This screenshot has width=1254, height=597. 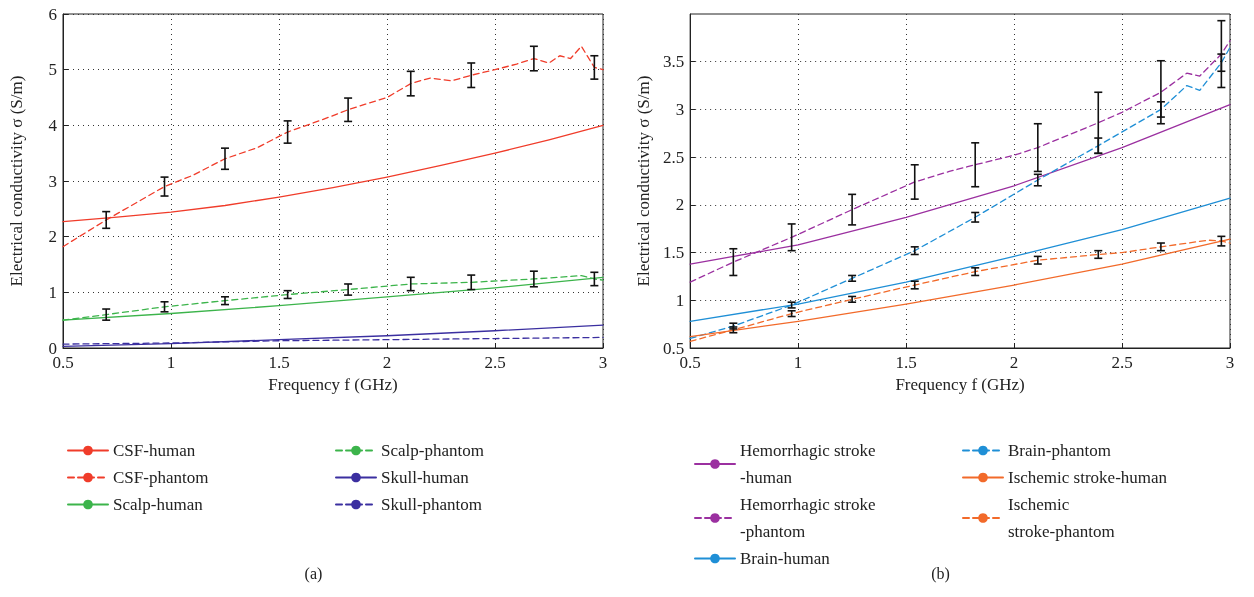 I want to click on legend-label: Hemorrhagic stroke -human, so click(x=810, y=464).